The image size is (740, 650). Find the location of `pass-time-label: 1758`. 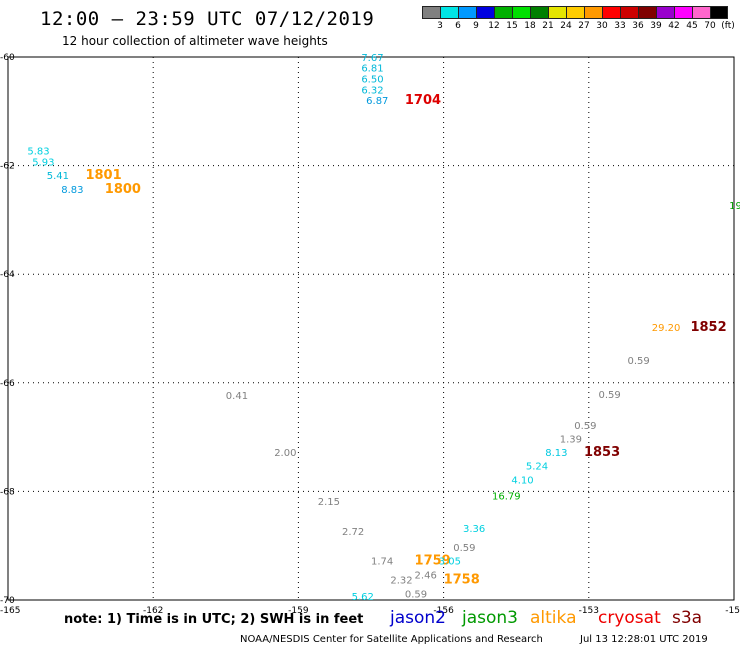

pass-time-label: 1758 is located at coordinates (462, 580).